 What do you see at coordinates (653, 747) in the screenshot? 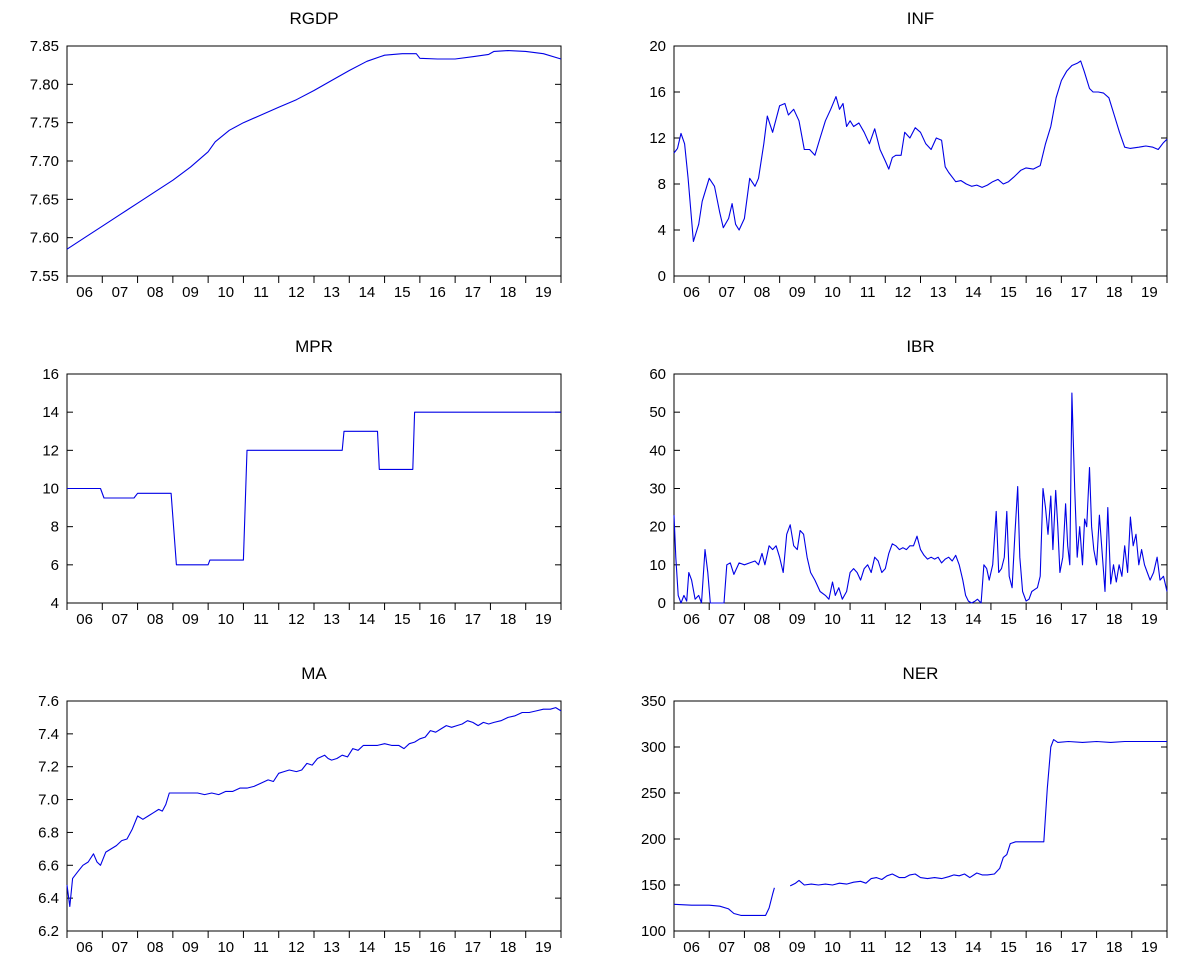
I see `y-tick-label: 300` at bounding box center [653, 747].